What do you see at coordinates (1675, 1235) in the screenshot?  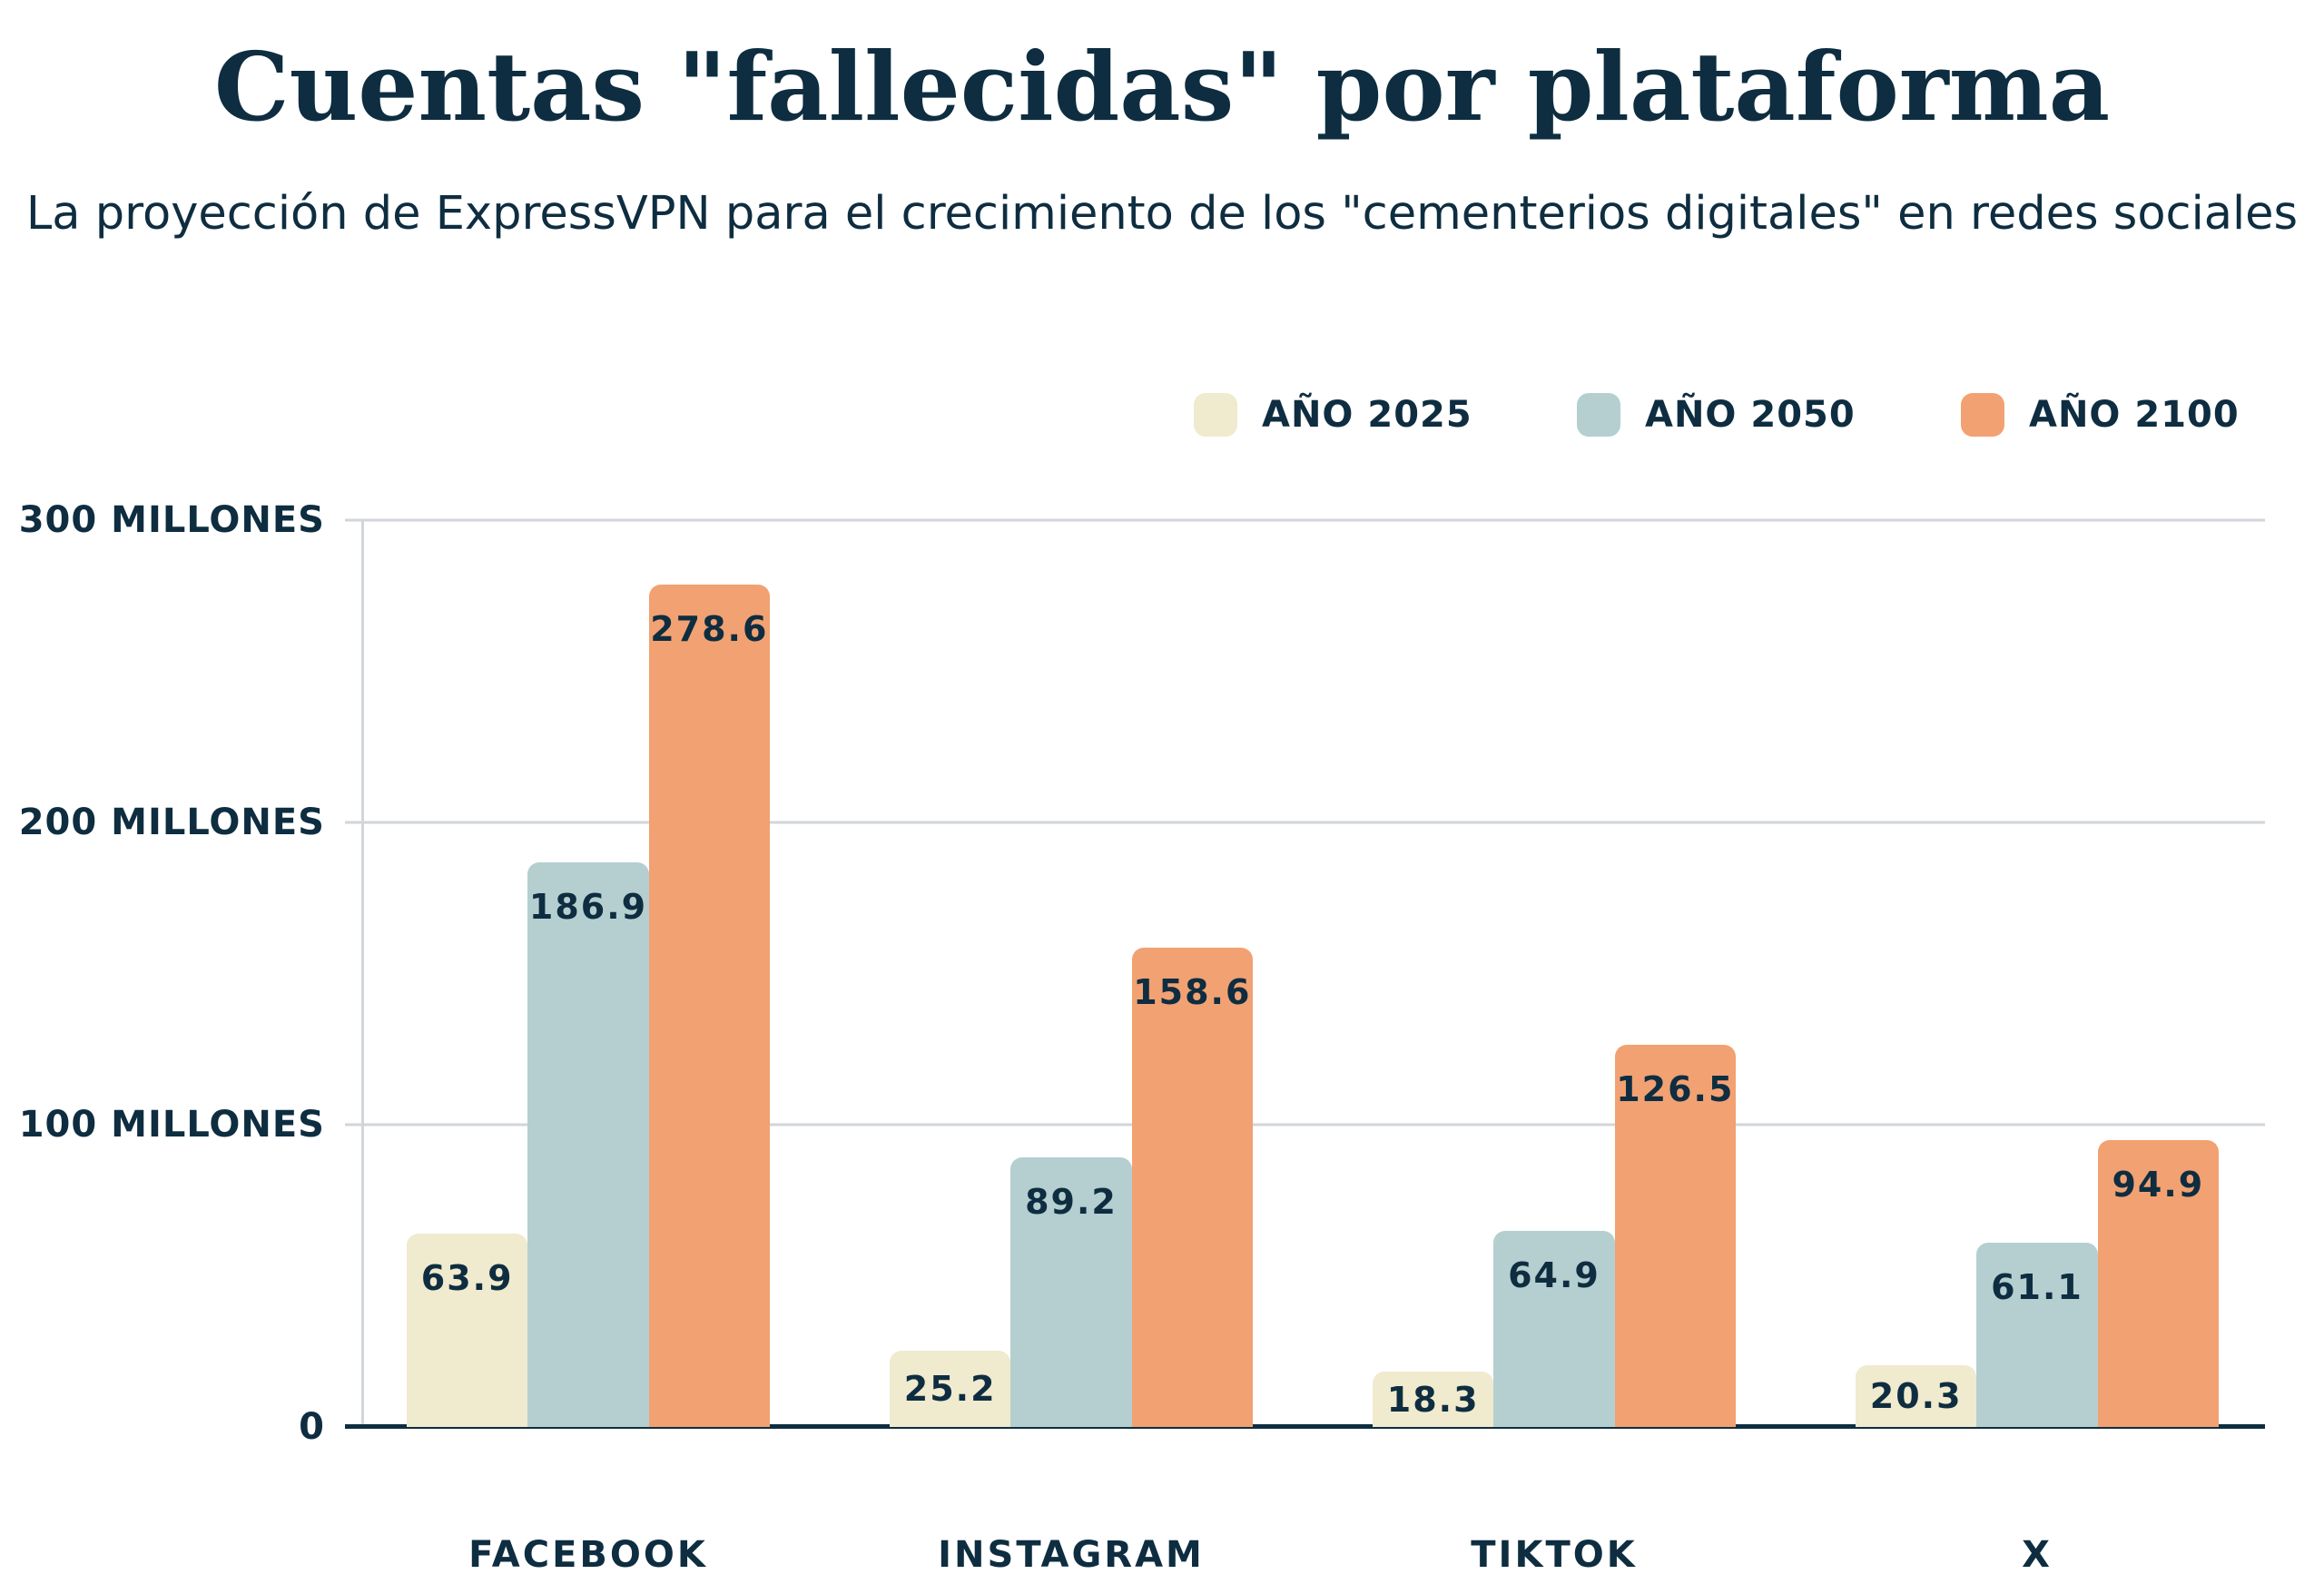 I see `bar-tiktok-a-o-2100: 126.5` at bounding box center [1675, 1235].